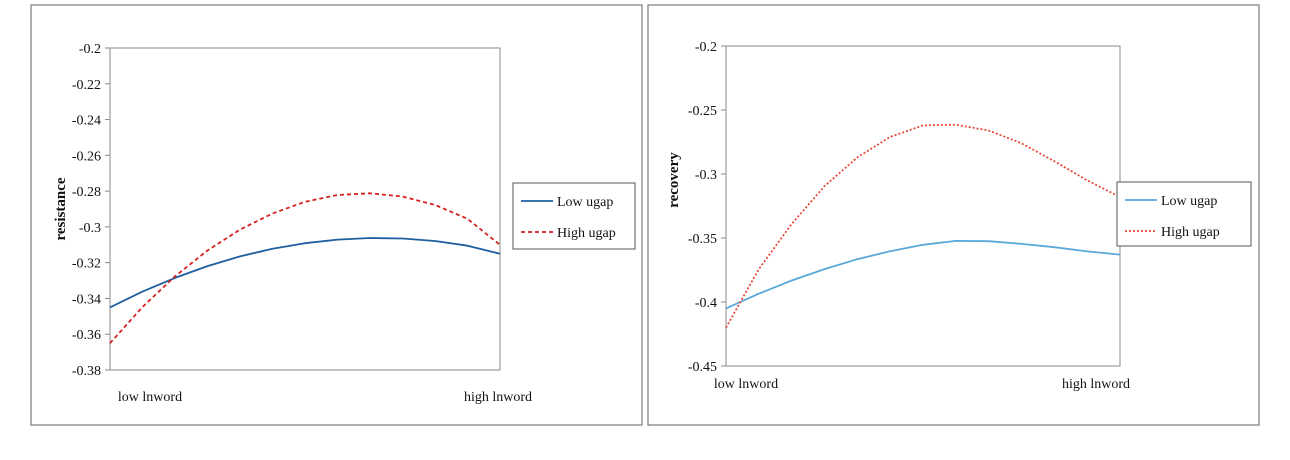  What do you see at coordinates (86, 335) in the screenshot?
I see `y-tick-label: -0.36` at bounding box center [86, 335].